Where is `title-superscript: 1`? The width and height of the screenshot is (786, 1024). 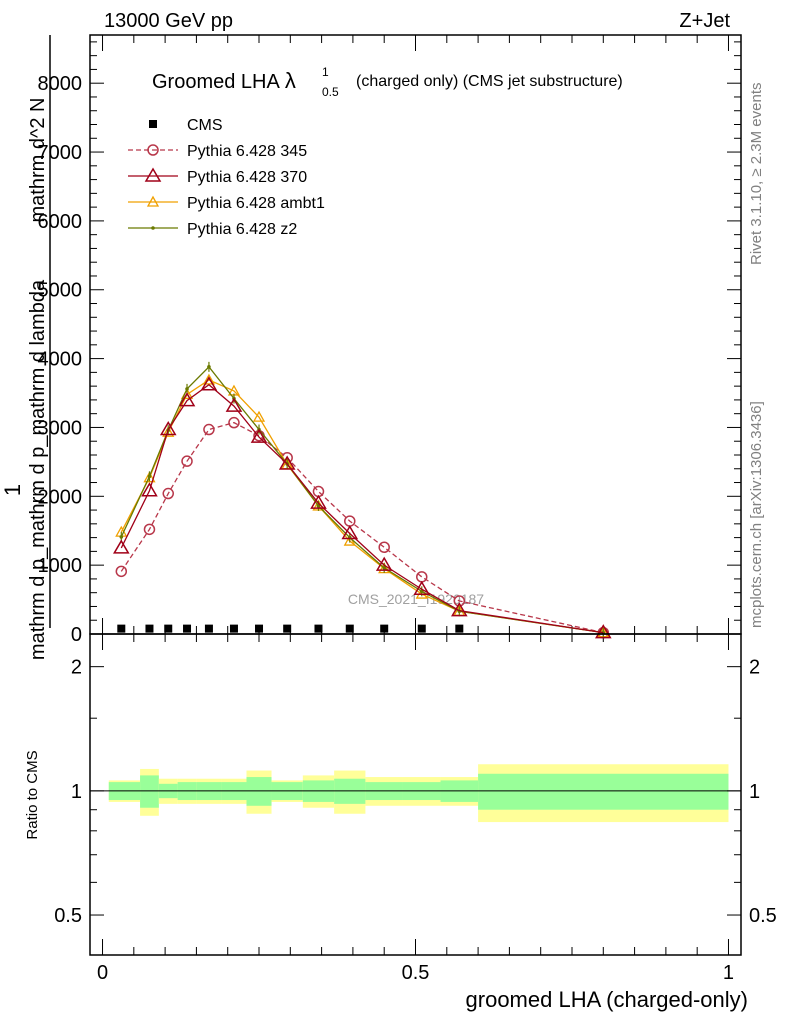 title-superscript: 1 is located at coordinates (325, 72).